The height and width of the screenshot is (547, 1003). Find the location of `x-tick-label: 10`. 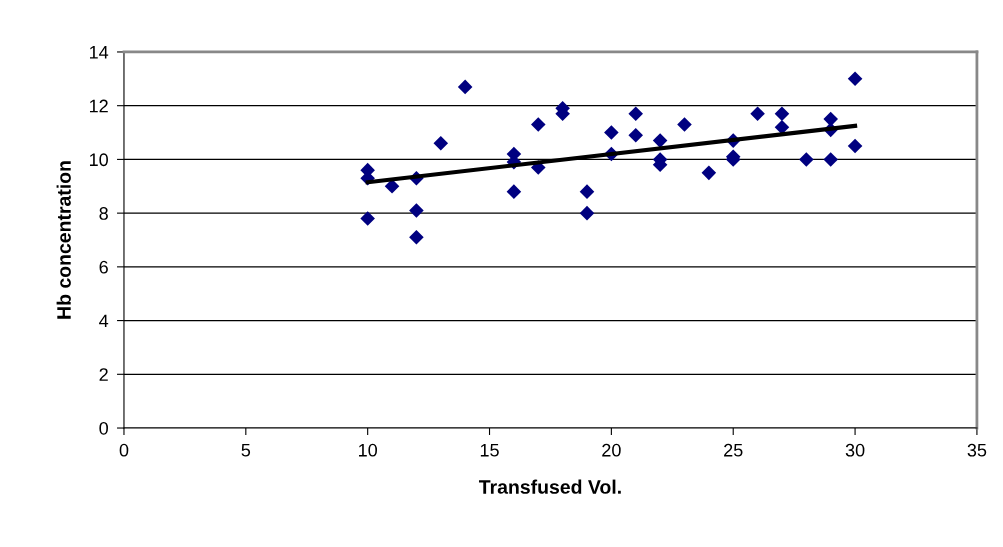

x-tick-label: 10 is located at coordinates (368, 450).